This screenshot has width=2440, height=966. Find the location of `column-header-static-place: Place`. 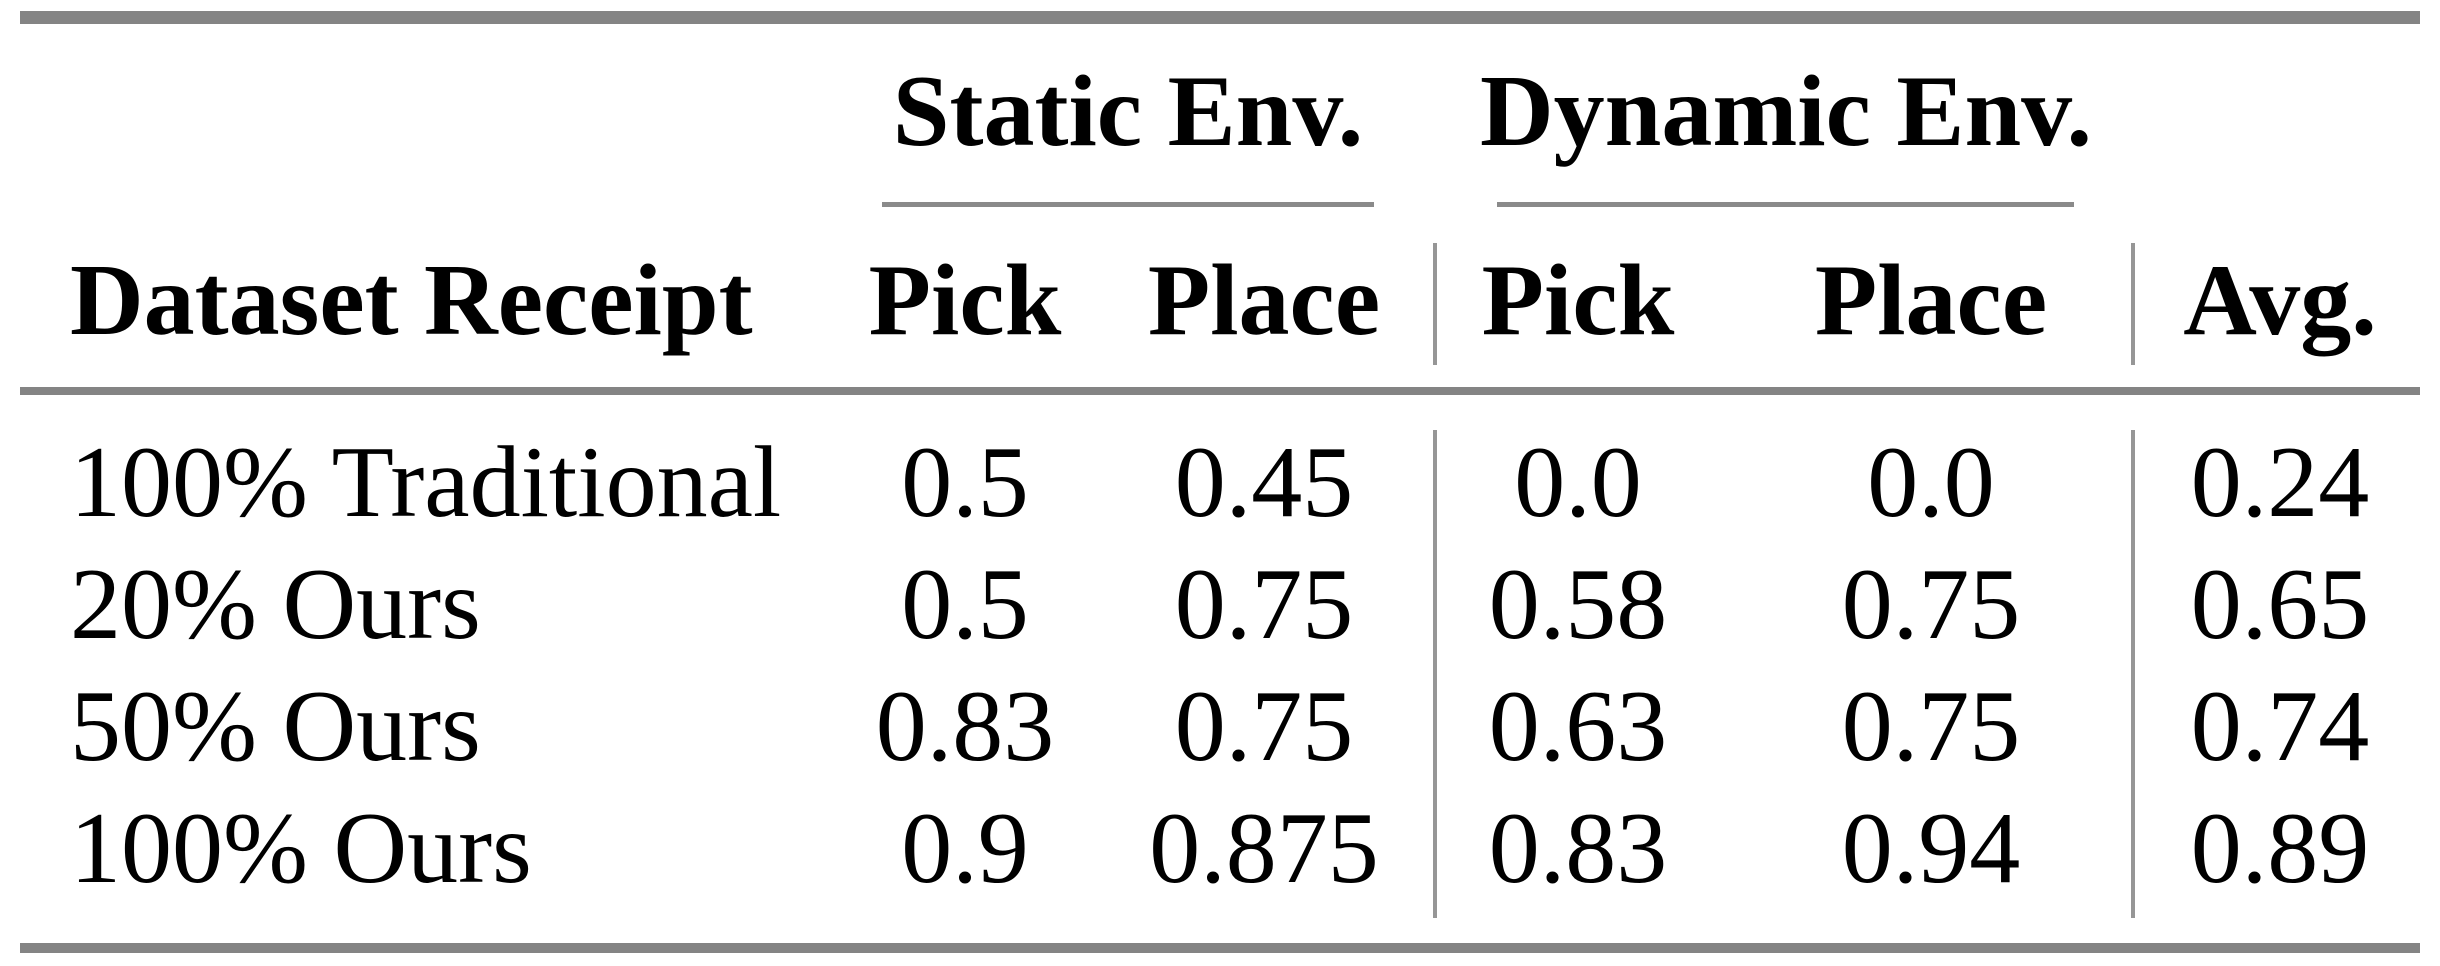

column-header-static-place: Place is located at coordinates (1264, 300).